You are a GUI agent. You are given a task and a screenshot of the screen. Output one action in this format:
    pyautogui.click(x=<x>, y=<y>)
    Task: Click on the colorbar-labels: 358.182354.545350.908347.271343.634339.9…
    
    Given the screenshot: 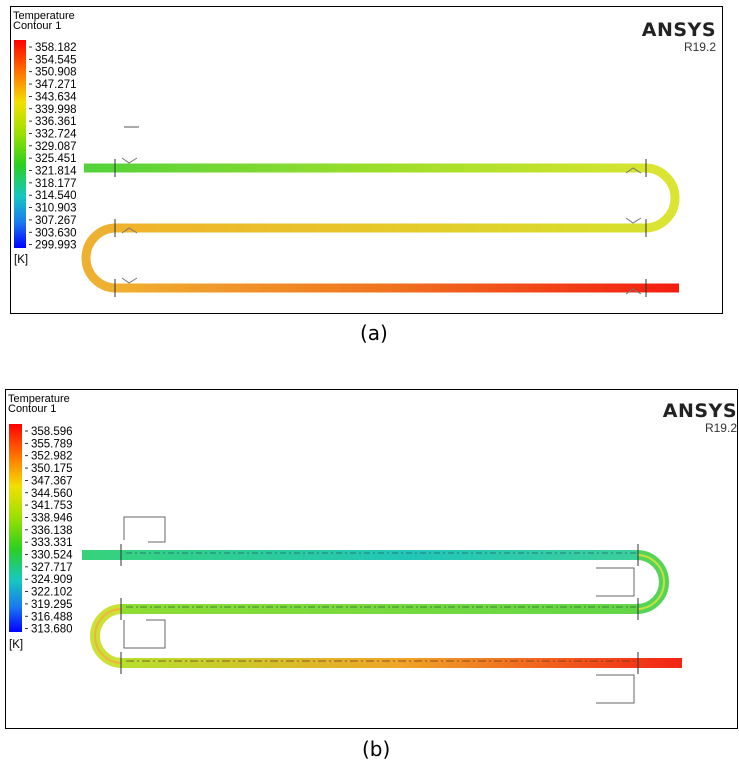 What is the action you would take?
    pyautogui.click(x=53, y=147)
    